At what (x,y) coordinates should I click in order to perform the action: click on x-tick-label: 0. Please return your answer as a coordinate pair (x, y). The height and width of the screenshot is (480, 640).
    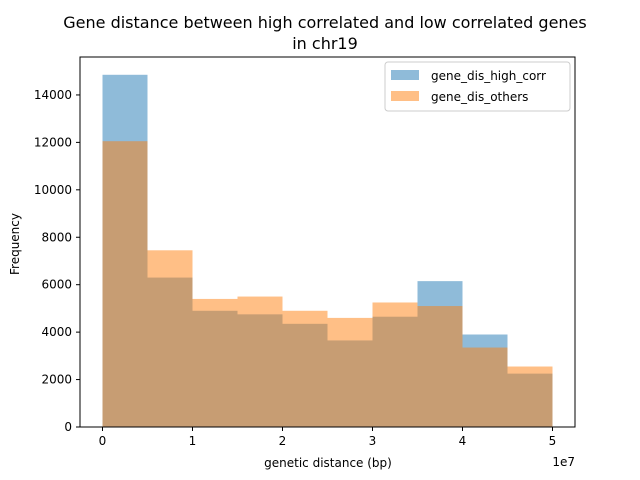
    Looking at the image, I should click on (103, 441).